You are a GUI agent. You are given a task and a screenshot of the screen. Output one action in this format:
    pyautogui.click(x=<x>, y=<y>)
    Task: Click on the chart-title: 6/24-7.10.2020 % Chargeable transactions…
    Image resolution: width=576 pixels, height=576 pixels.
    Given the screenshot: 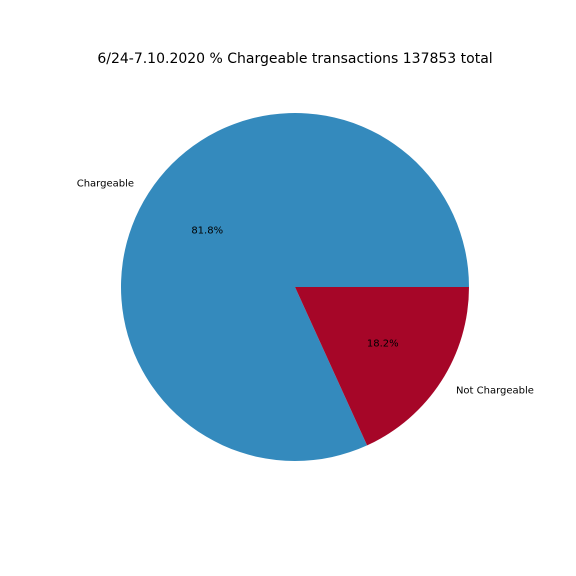 What is the action you would take?
    pyautogui.click(x=294, y=59)
    